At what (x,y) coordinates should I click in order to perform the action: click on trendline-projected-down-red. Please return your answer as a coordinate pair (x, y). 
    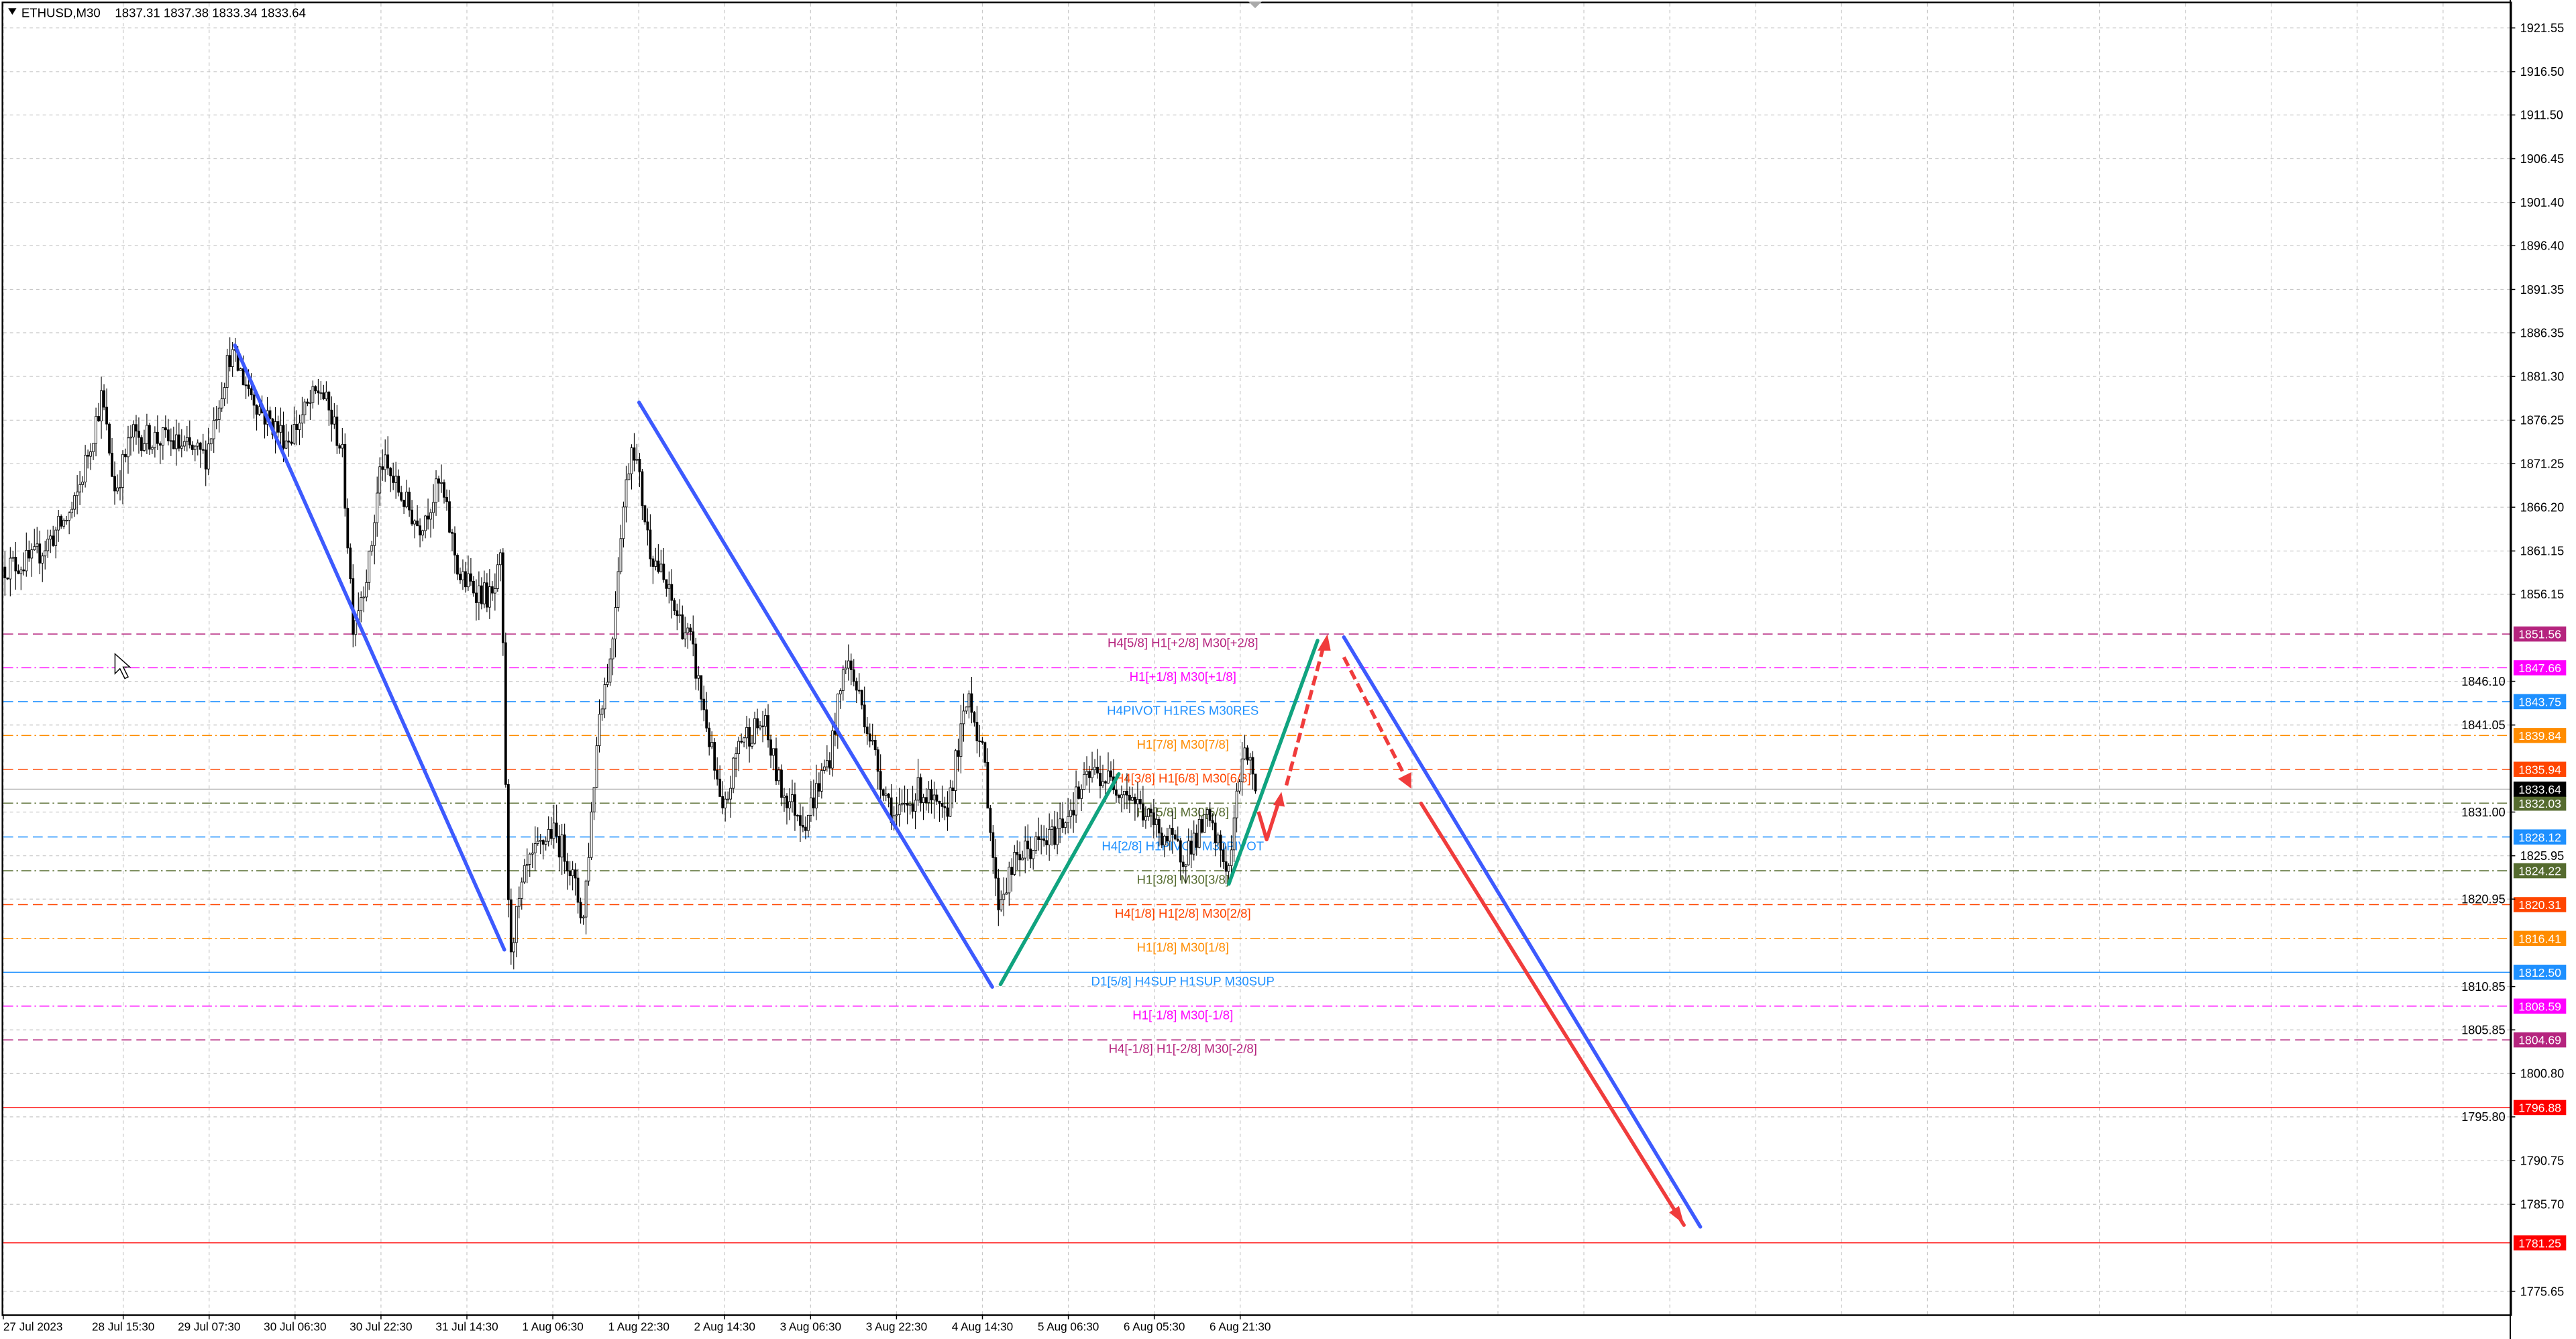
    Looking at the image, I should click on (1552, 1014).